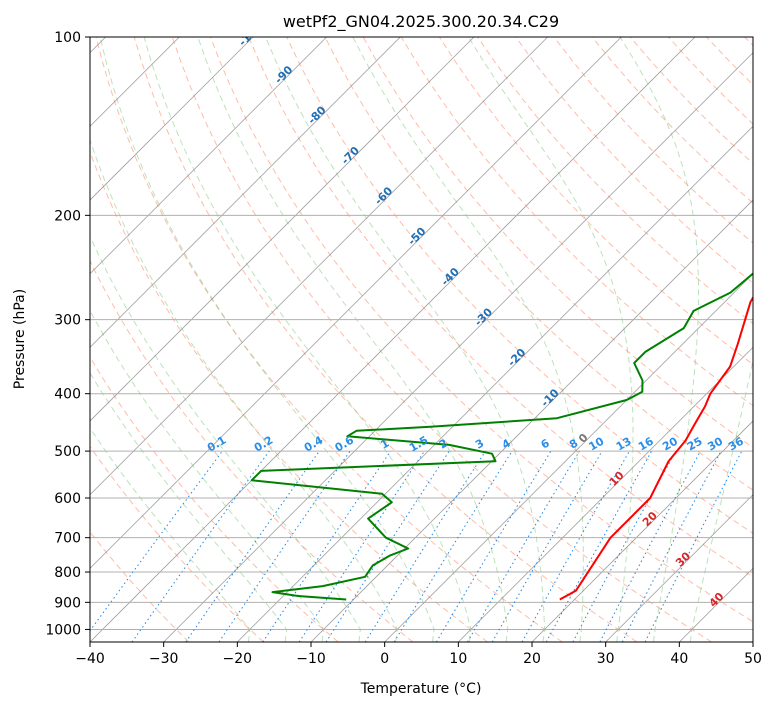  What do you see at coordinates (421, 689) in the screenshot?
I see `x-axis-label: Temperature (°C)` at bounding box center [421, 689].